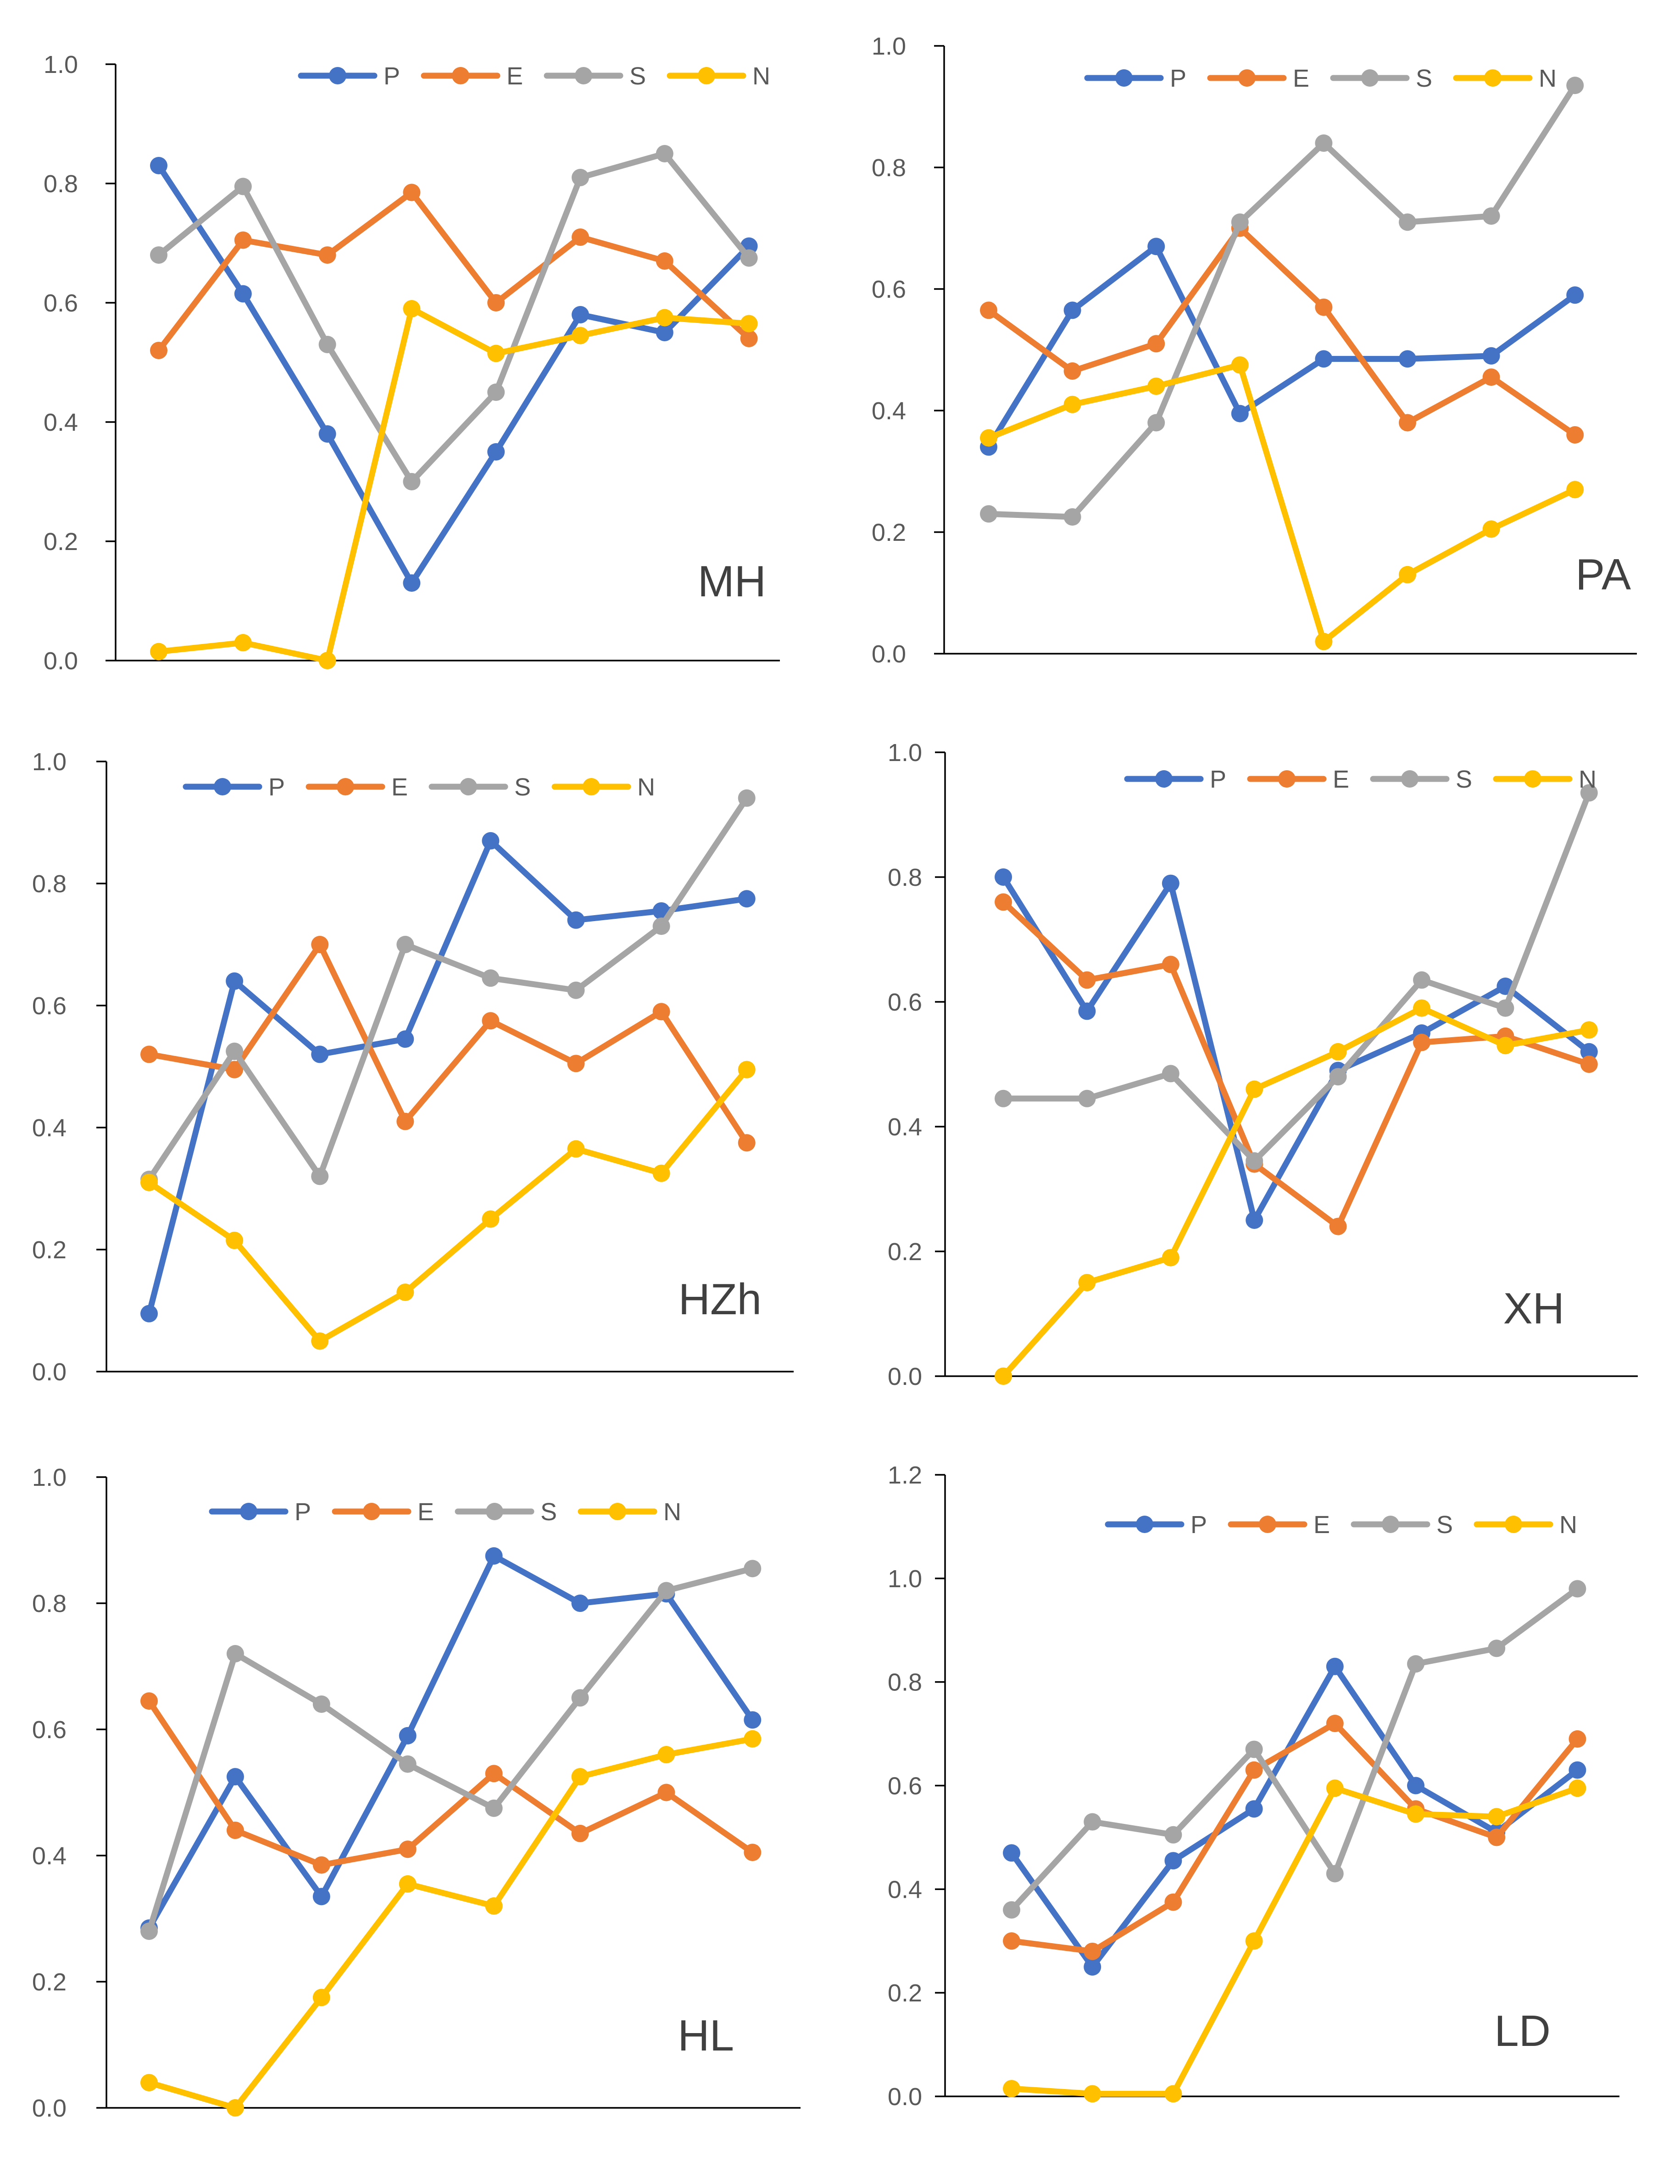 The height and width of the screenshot is (2184, 1680). What do you see at coordinates (222, 786) in the screenshot?
I see `legend-marker-p` at bounding box center [222, 786].